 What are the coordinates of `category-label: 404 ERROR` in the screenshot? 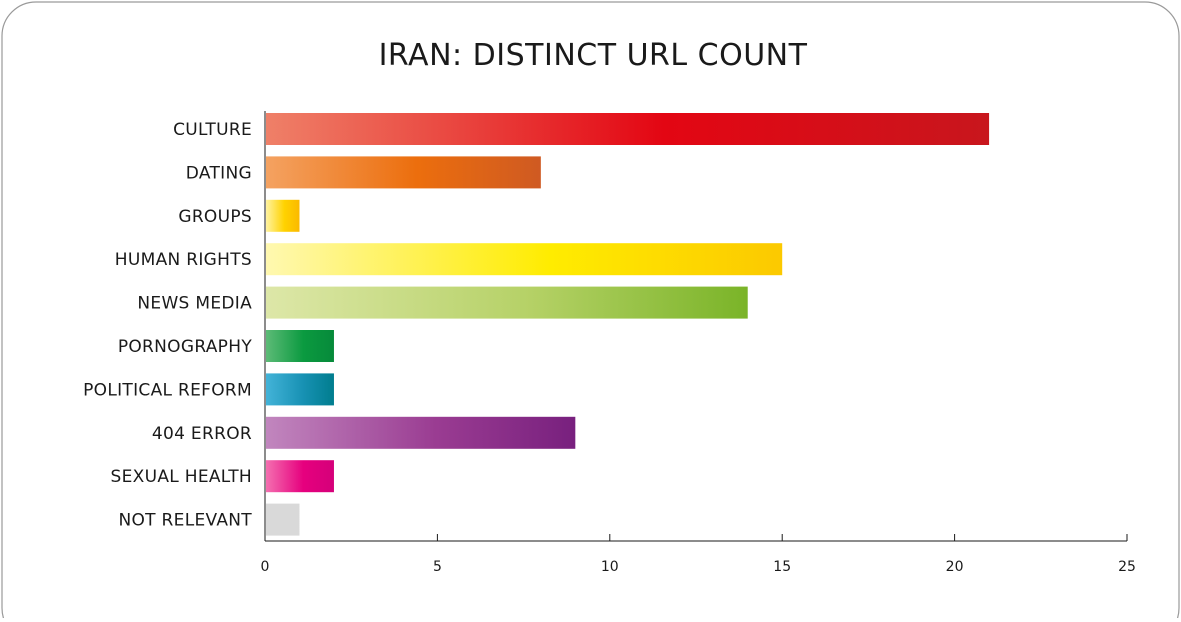 It's located at (202, 434).